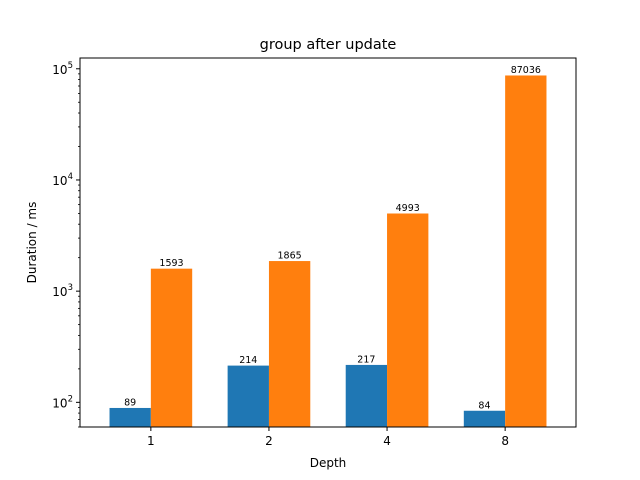 This screenshot has height=480, width=640. Describe the element at coordinates (171, 263) in the screenshot. I see `data-label: 1593` at that location.